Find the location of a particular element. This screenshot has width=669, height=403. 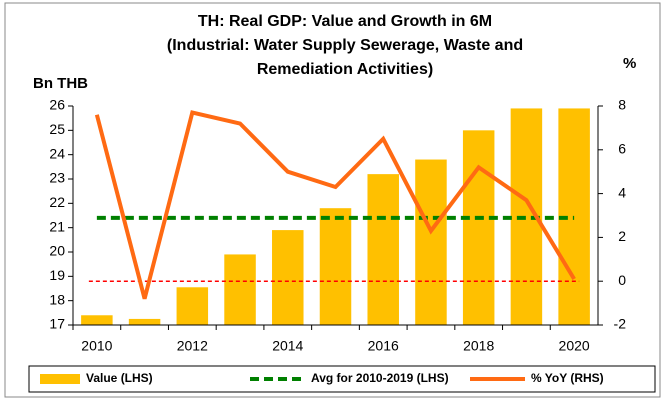

legend-swatch is located at coordinates (60, 379).